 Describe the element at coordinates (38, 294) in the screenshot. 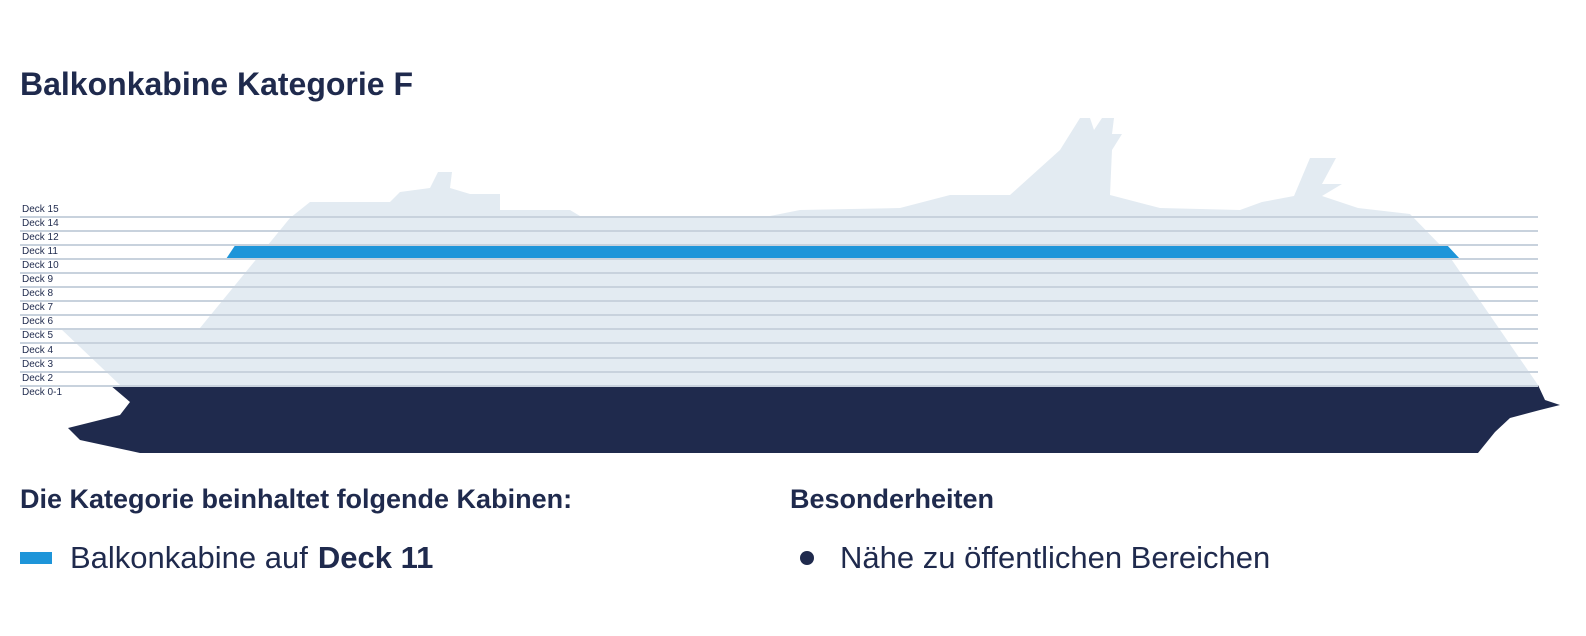

I see `deck-label: Deck 8` at that location.